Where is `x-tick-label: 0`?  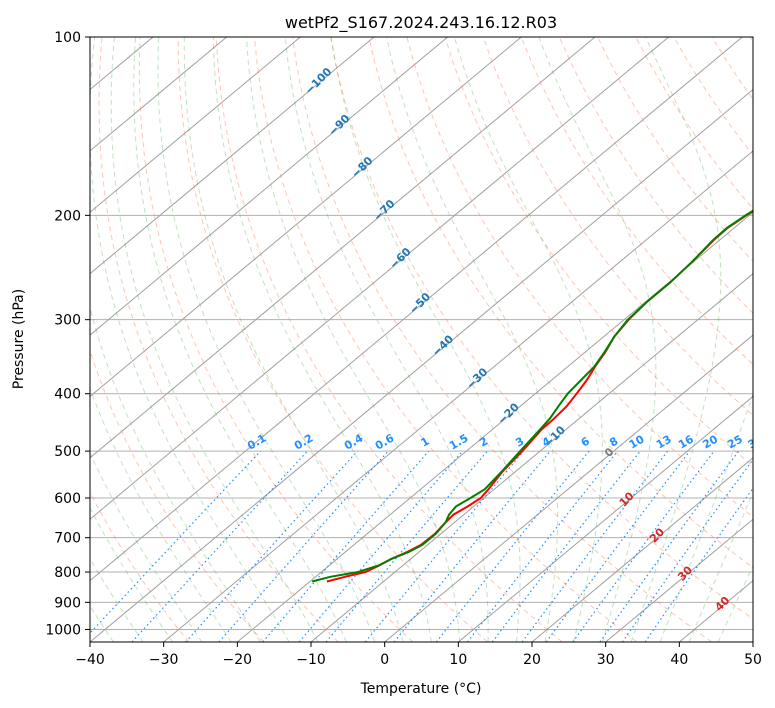 x-tick-label: 0 is located at coordinates (384, 660).